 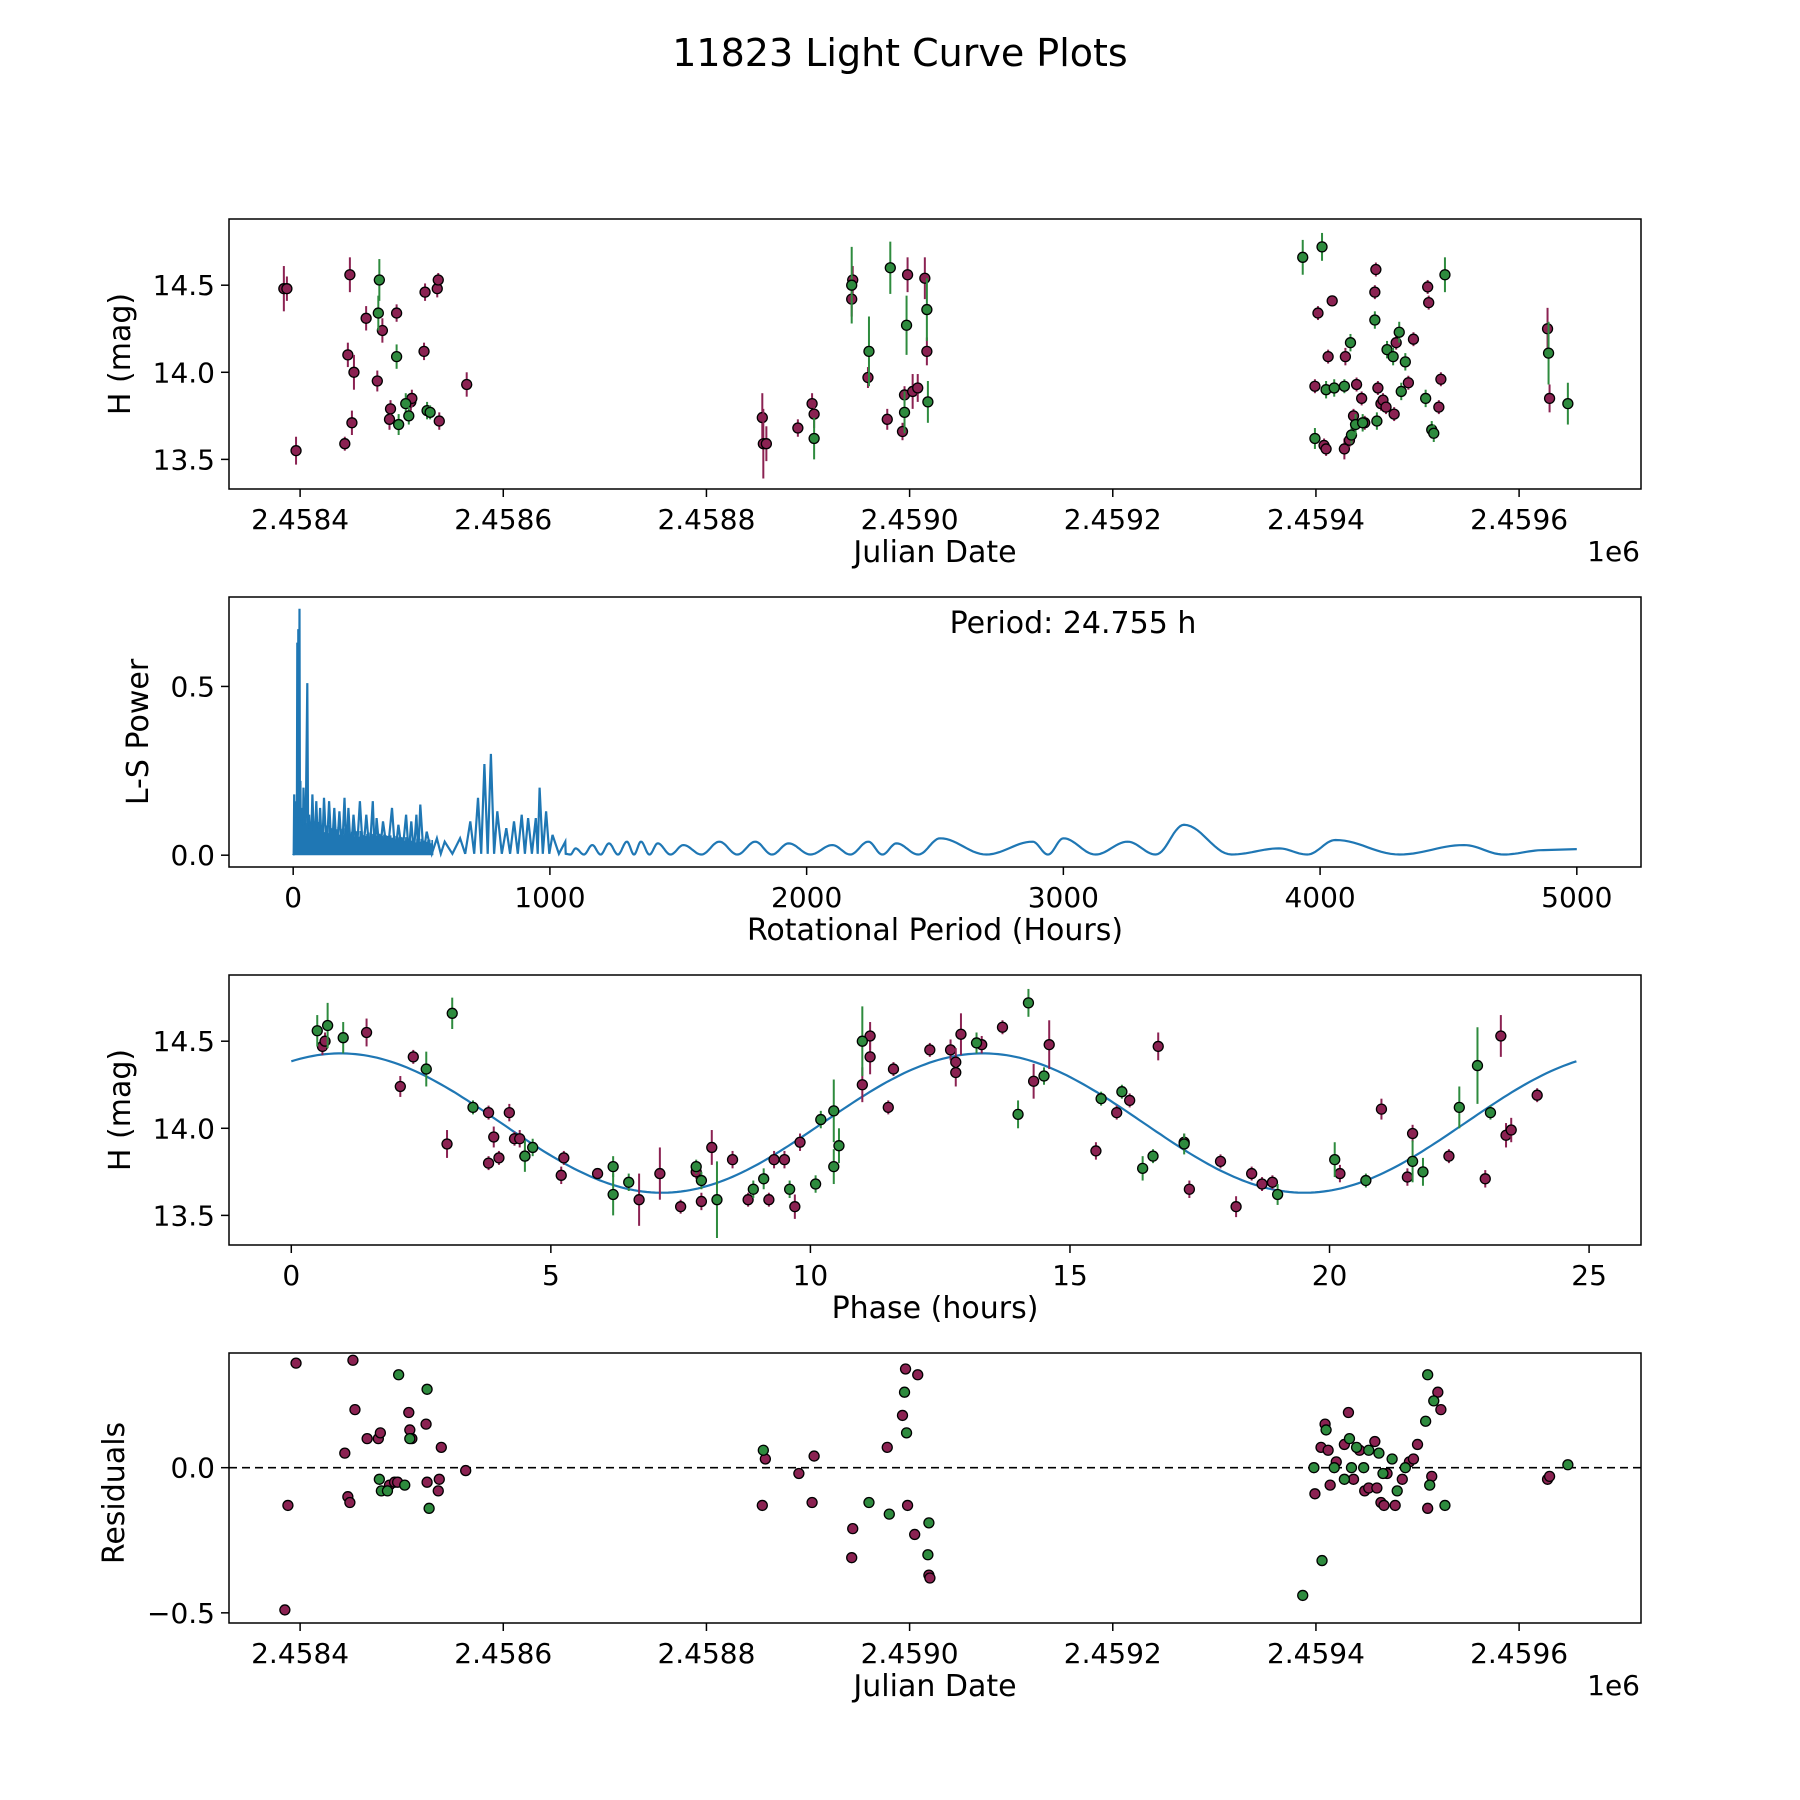 I want to click on lightcurve-ytick-label: 13.5, so click(x=184, y=459).